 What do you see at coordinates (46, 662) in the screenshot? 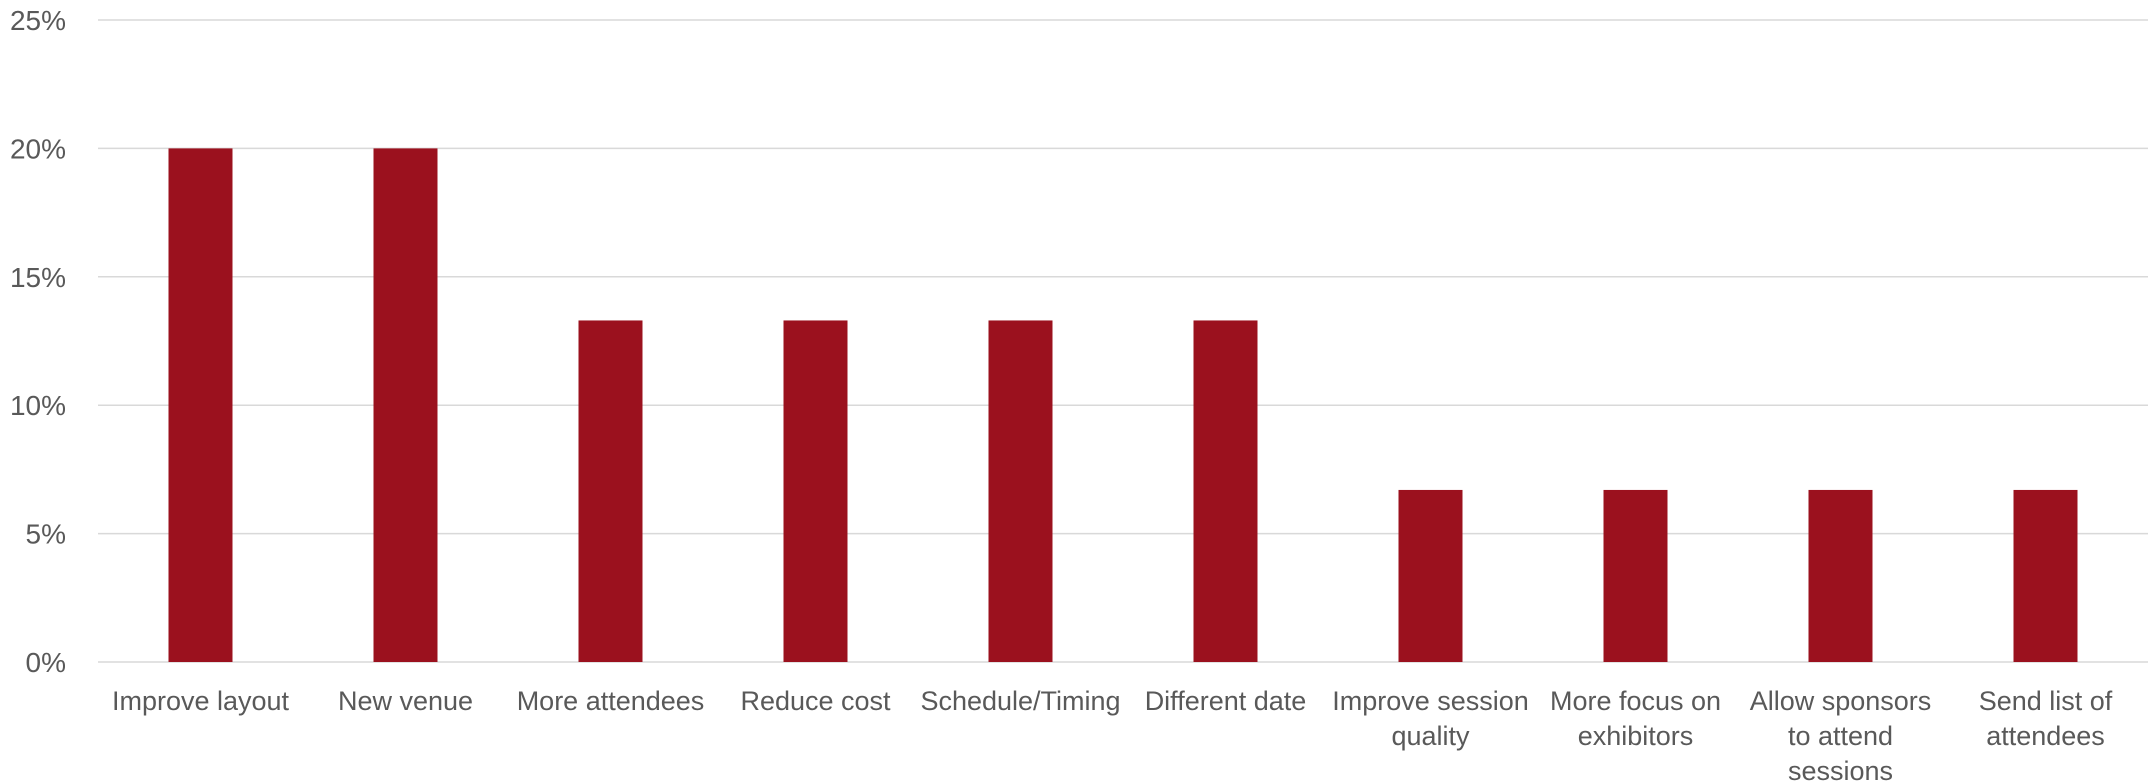
I see `y-tick-label: 0%` at bounding box center [46, 662].